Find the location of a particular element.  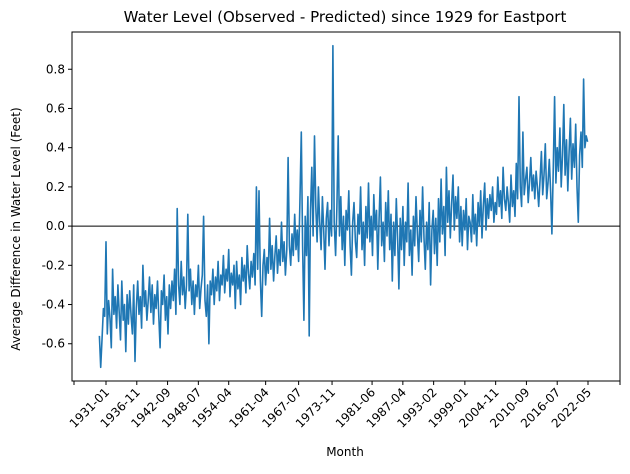

y-axis-label: Average Difference in Water Level (Feet) is located at coordinates (16, 228).